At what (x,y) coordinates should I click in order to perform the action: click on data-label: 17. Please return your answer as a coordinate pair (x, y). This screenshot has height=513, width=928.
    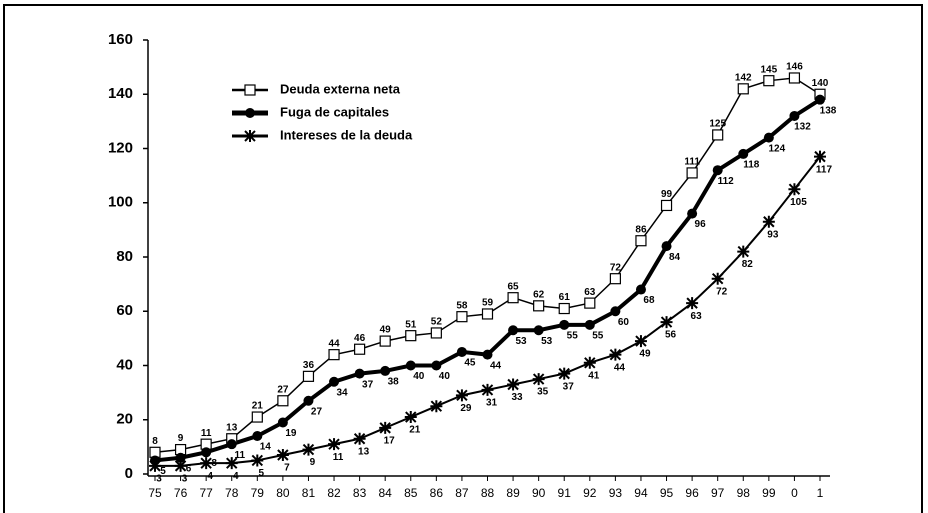
    Looking at the image, I should click on (390, 441).